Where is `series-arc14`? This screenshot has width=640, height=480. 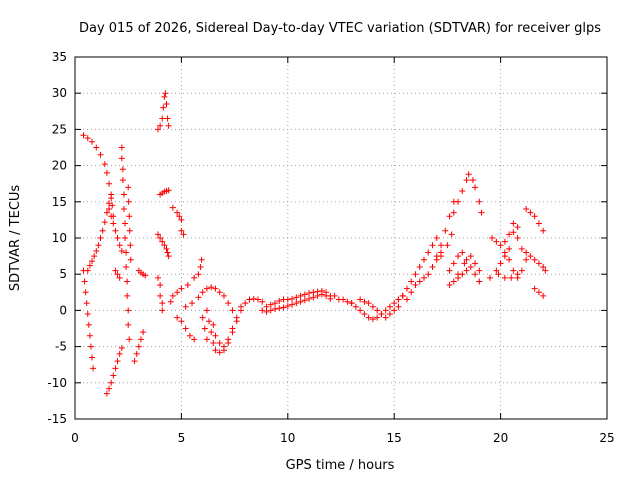 series-arc14 is located at coordinates (160, 294).